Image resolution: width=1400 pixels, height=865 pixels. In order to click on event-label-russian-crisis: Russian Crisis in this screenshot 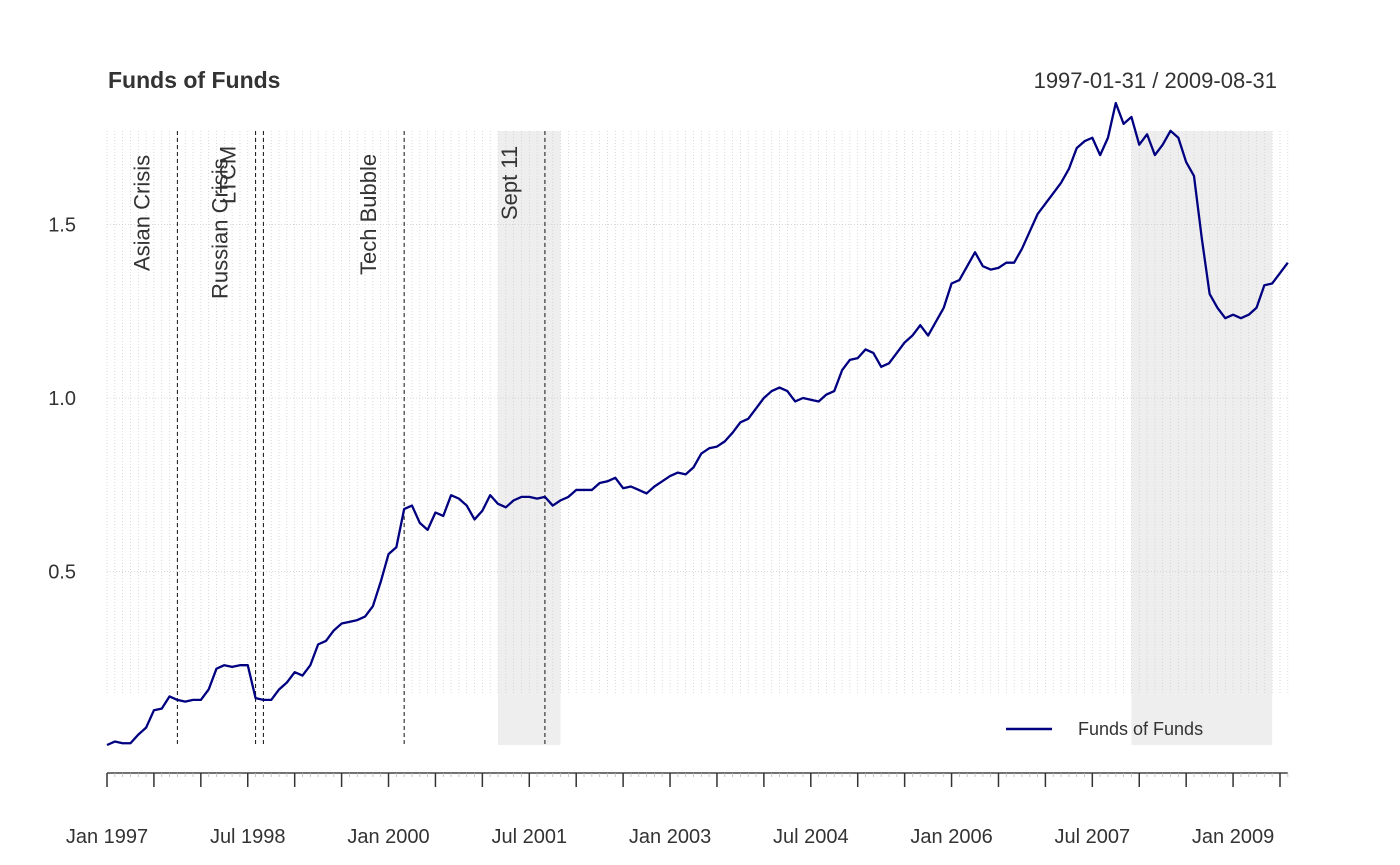, I will do `click(220, 228)`.